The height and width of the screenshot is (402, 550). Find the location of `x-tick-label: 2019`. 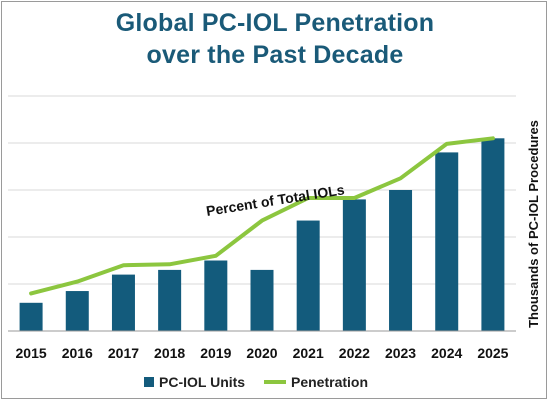

x-tick-label: 2019 is located at coordinates (215, 353).